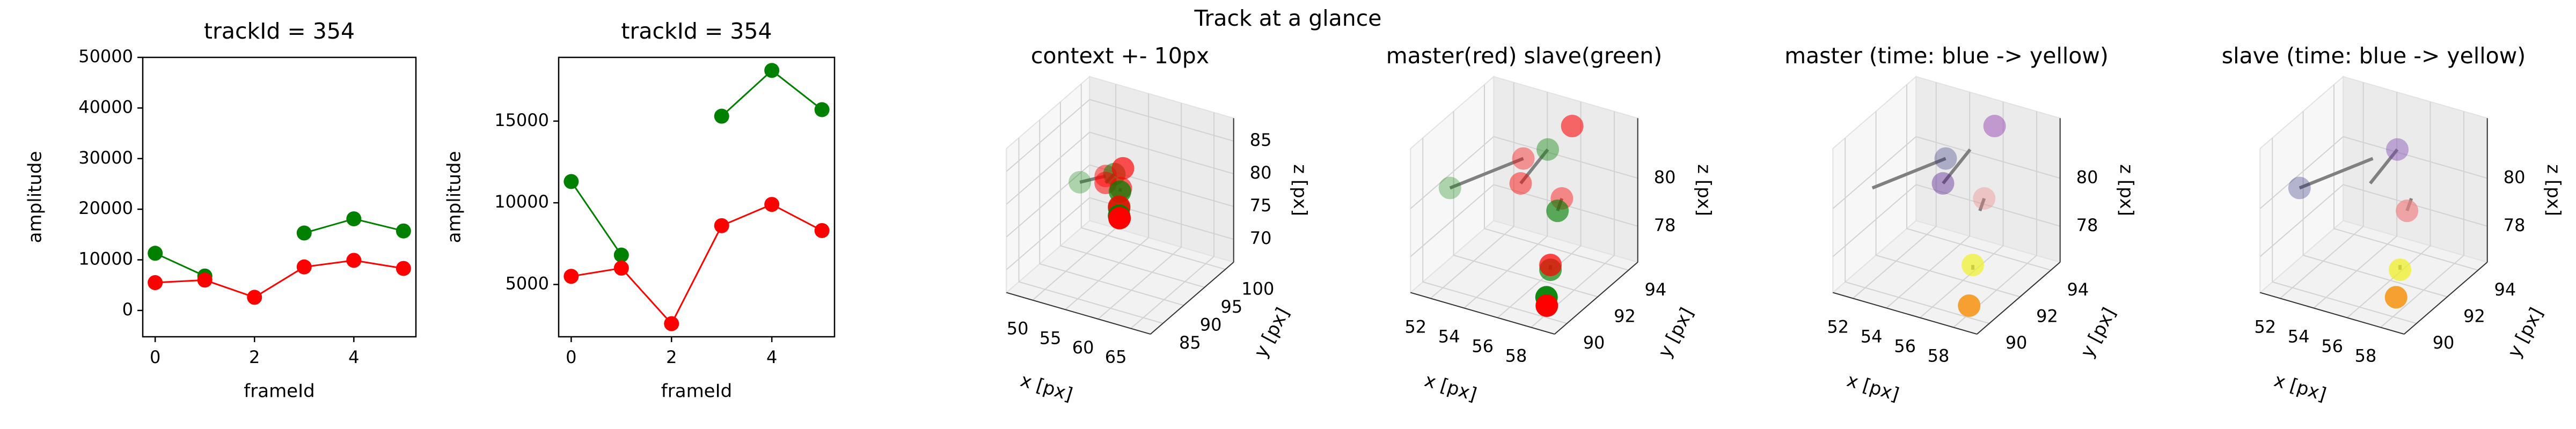  I want to click on z-tick-label: 85, so click(1261, 140).